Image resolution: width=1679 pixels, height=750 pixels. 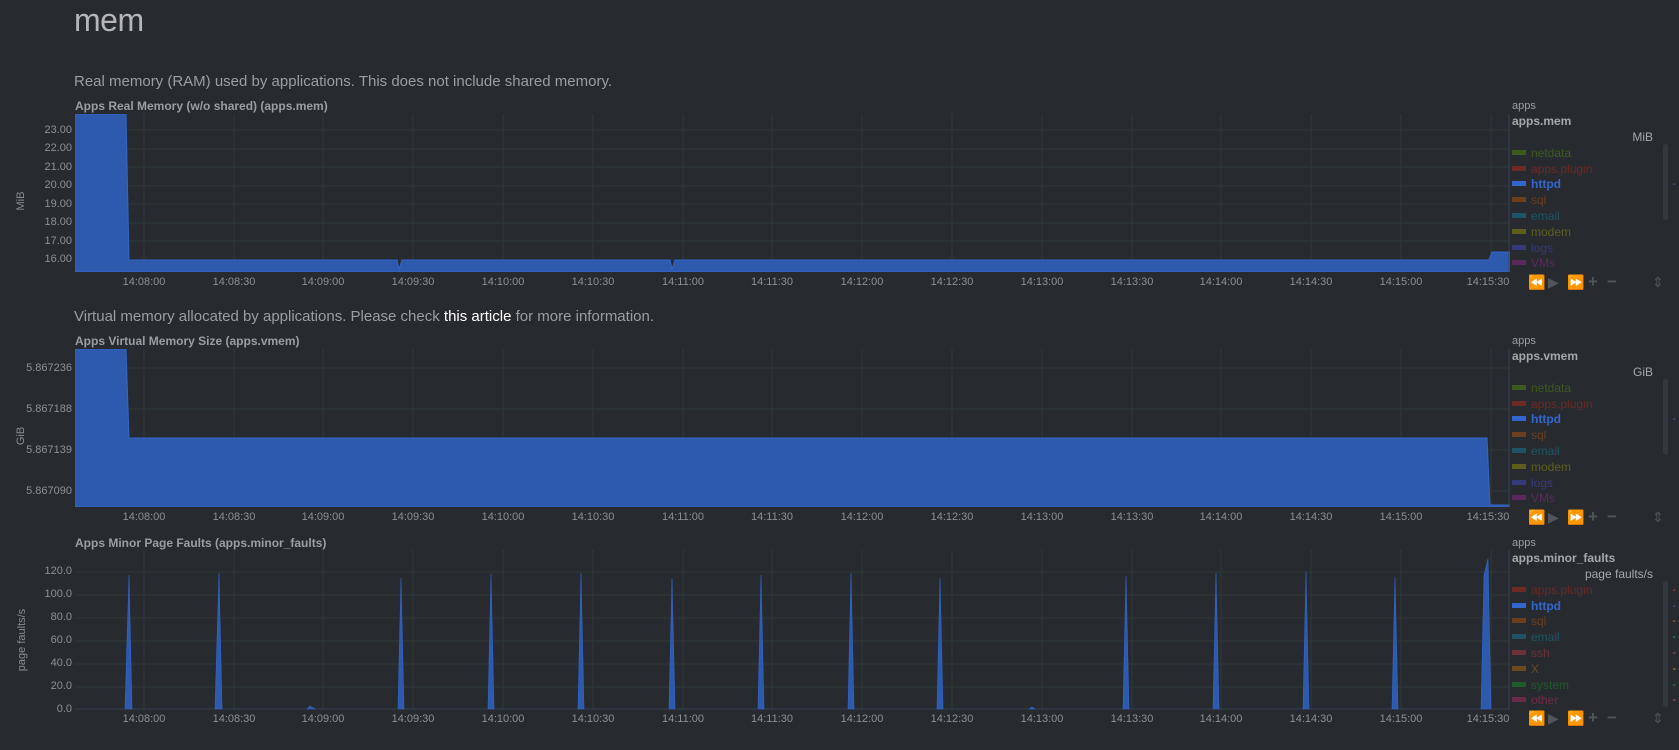 I want to click on y-tick: 17.00, so click(x=58, y=241).